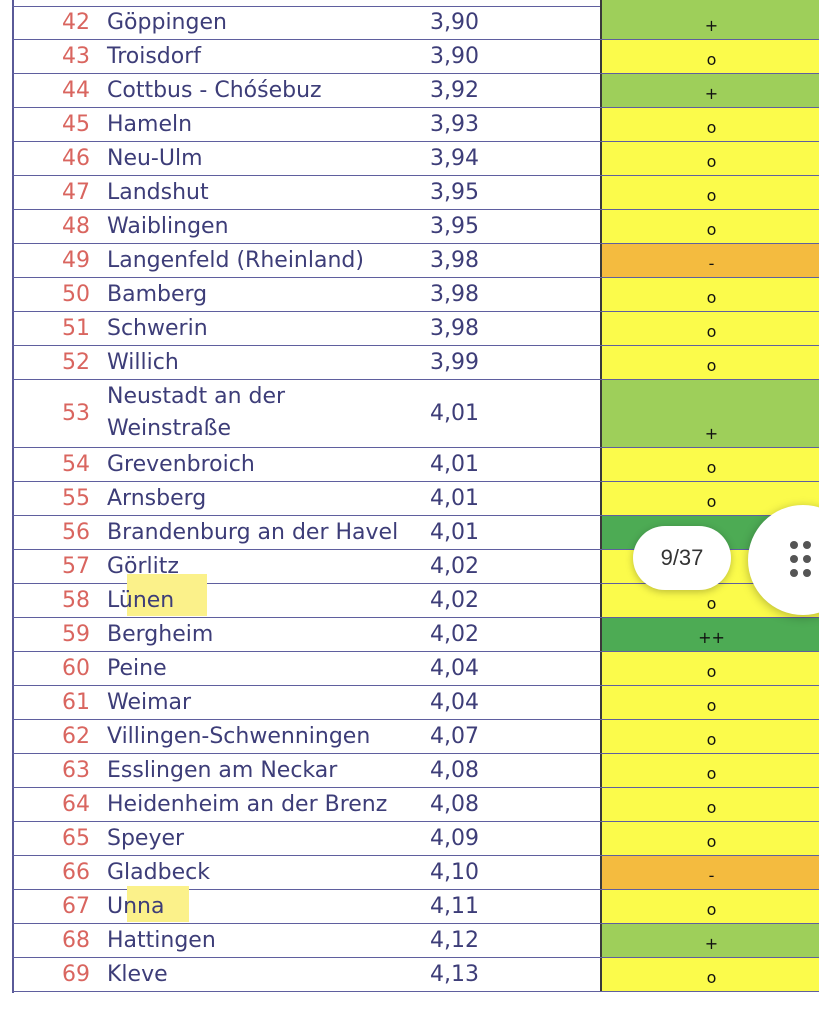  Describe the element at coordinates (168, 226) in the screenshot. I see `city-cell: Waiblingen` at that location.